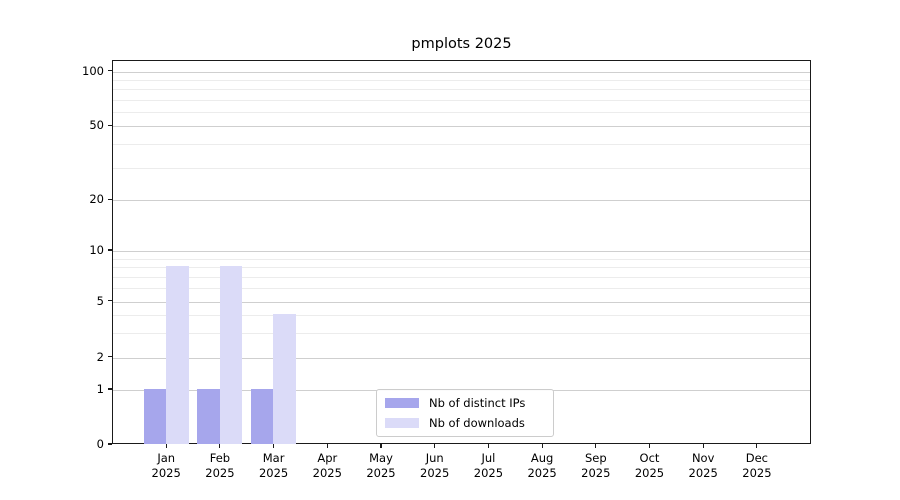  Describe the element at coordinates (100, 444) in the screenshot. I see `y-tick-label: 0` at that location.